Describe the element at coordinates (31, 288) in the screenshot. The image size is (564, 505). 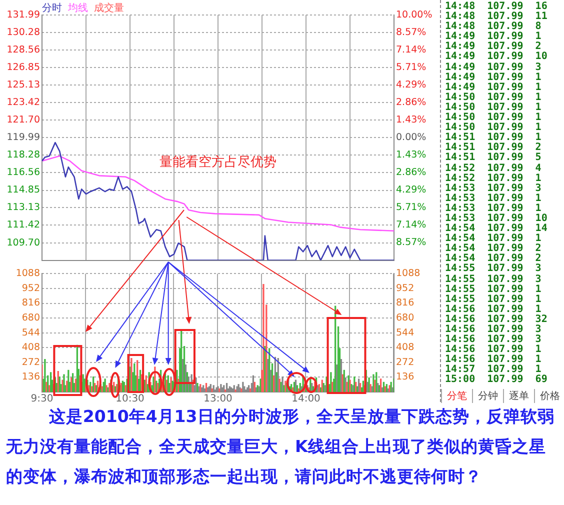
I see `y-tick-label: 952` at that location.